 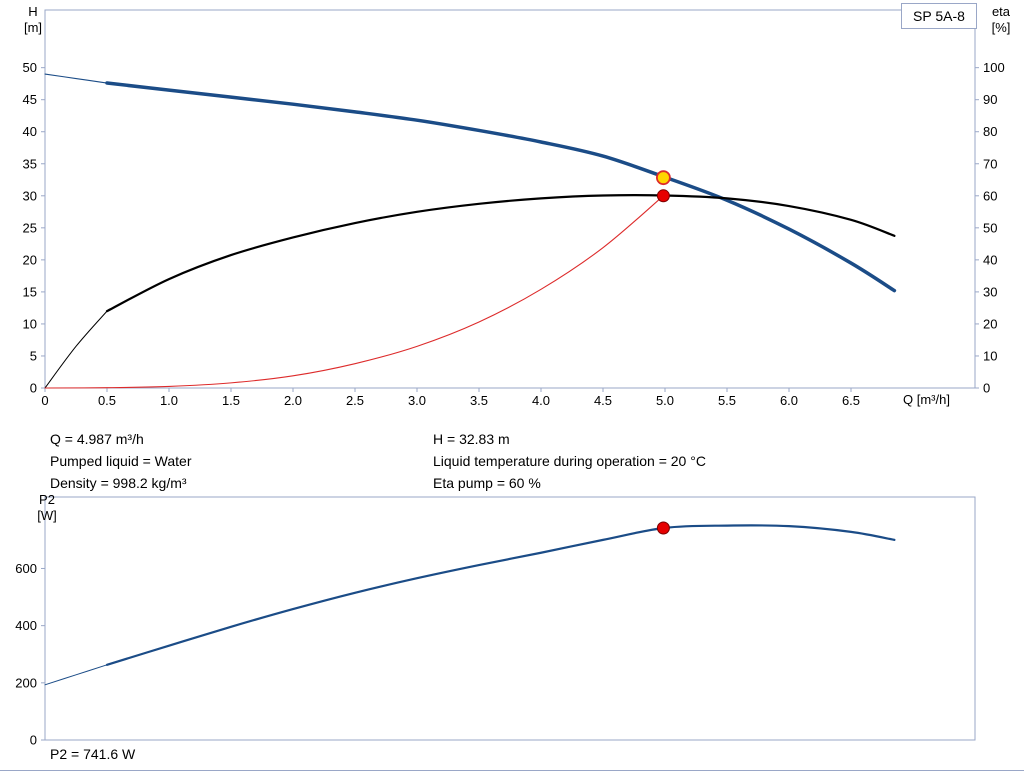 What do you see at coordinates (990, 355) in the screenshot?
I see `y-right-tick-label: 10` at bounding box center [990, 355].